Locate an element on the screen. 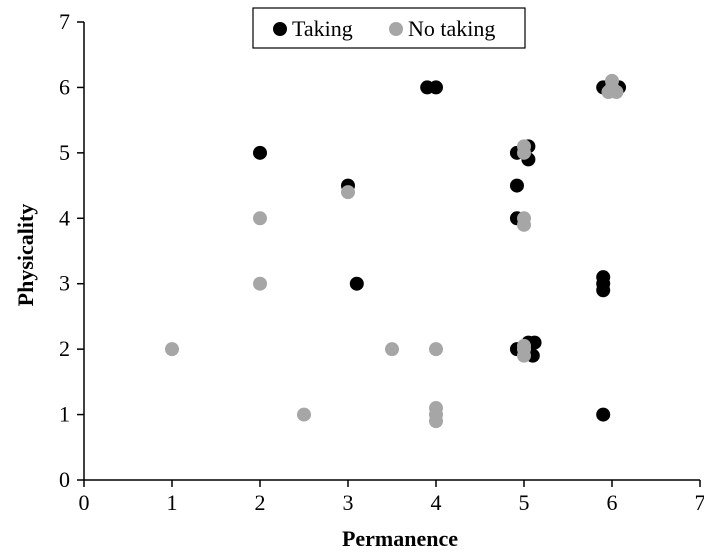 This screenshot has width=704, height=552. x-tick-label: 1 is located at coordinates (172, 502).